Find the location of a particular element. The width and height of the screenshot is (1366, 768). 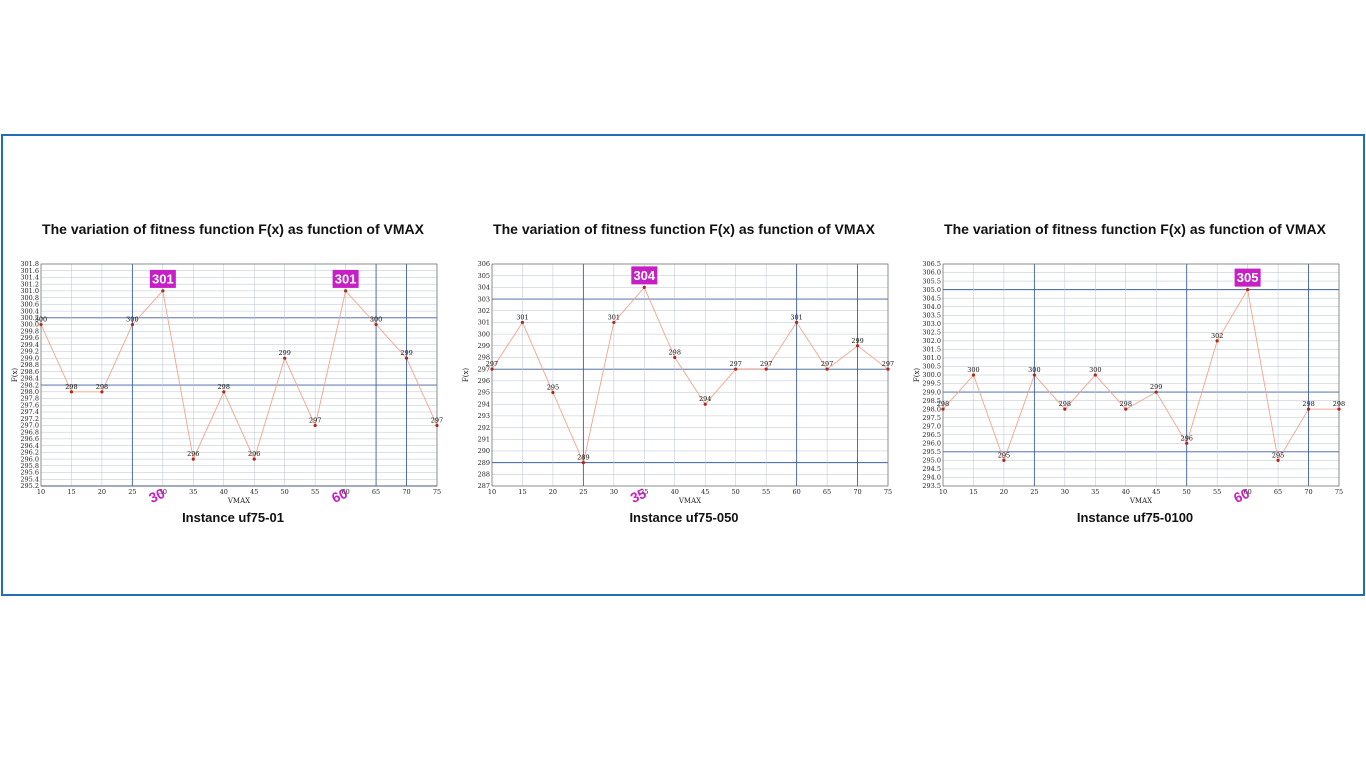

y-tick-label: 295.0 is located at coordinates (931, 461).